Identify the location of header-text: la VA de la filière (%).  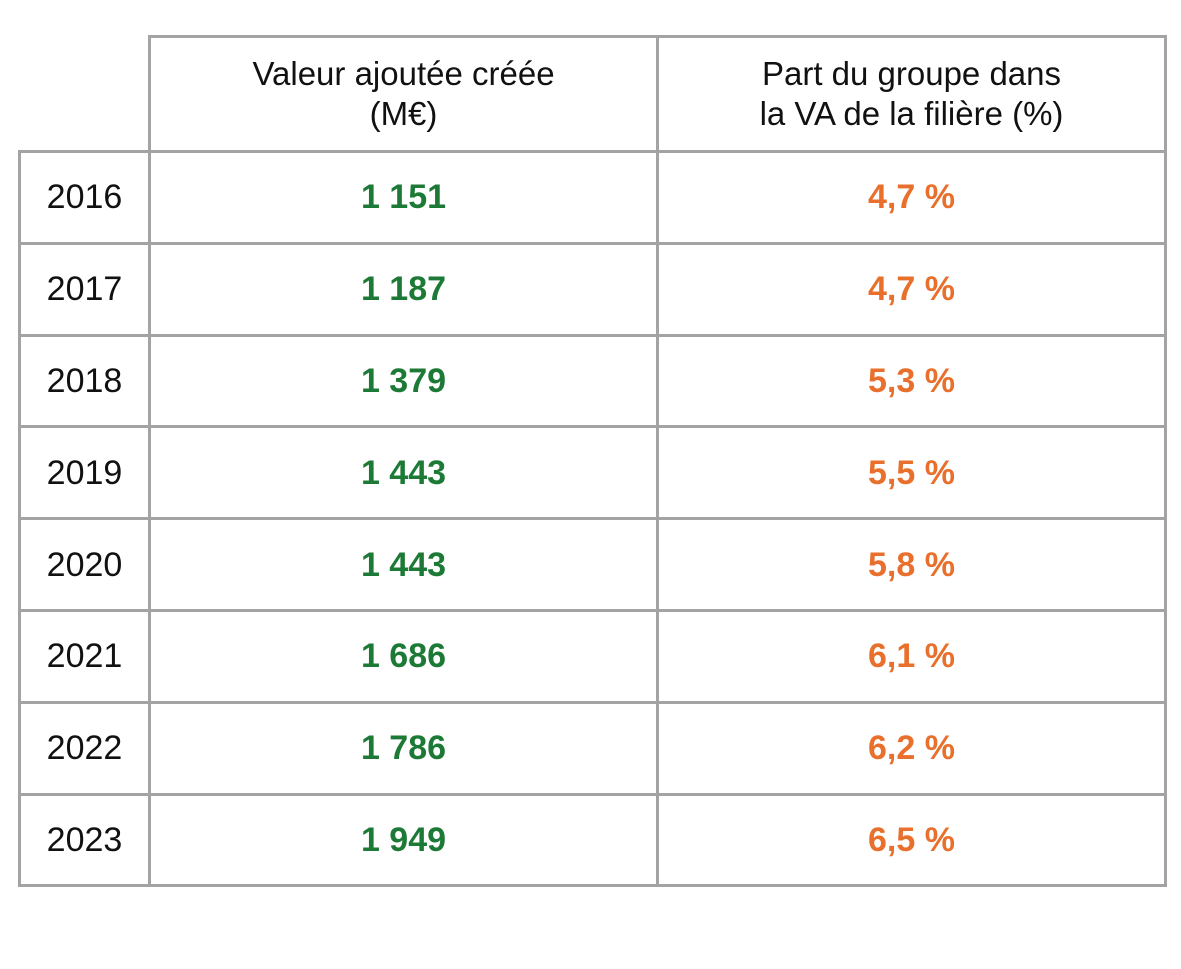
(911, 113).